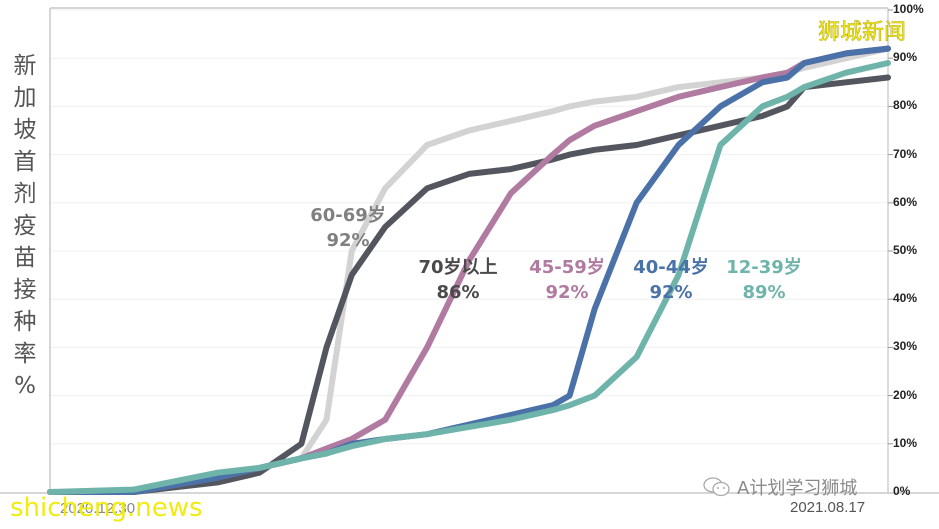 This screenshot has height=529, width=939. Describe the element at coordinates (567, 267) in the screenshot. I see `label-45-59-name: 45-59岁` at that location.